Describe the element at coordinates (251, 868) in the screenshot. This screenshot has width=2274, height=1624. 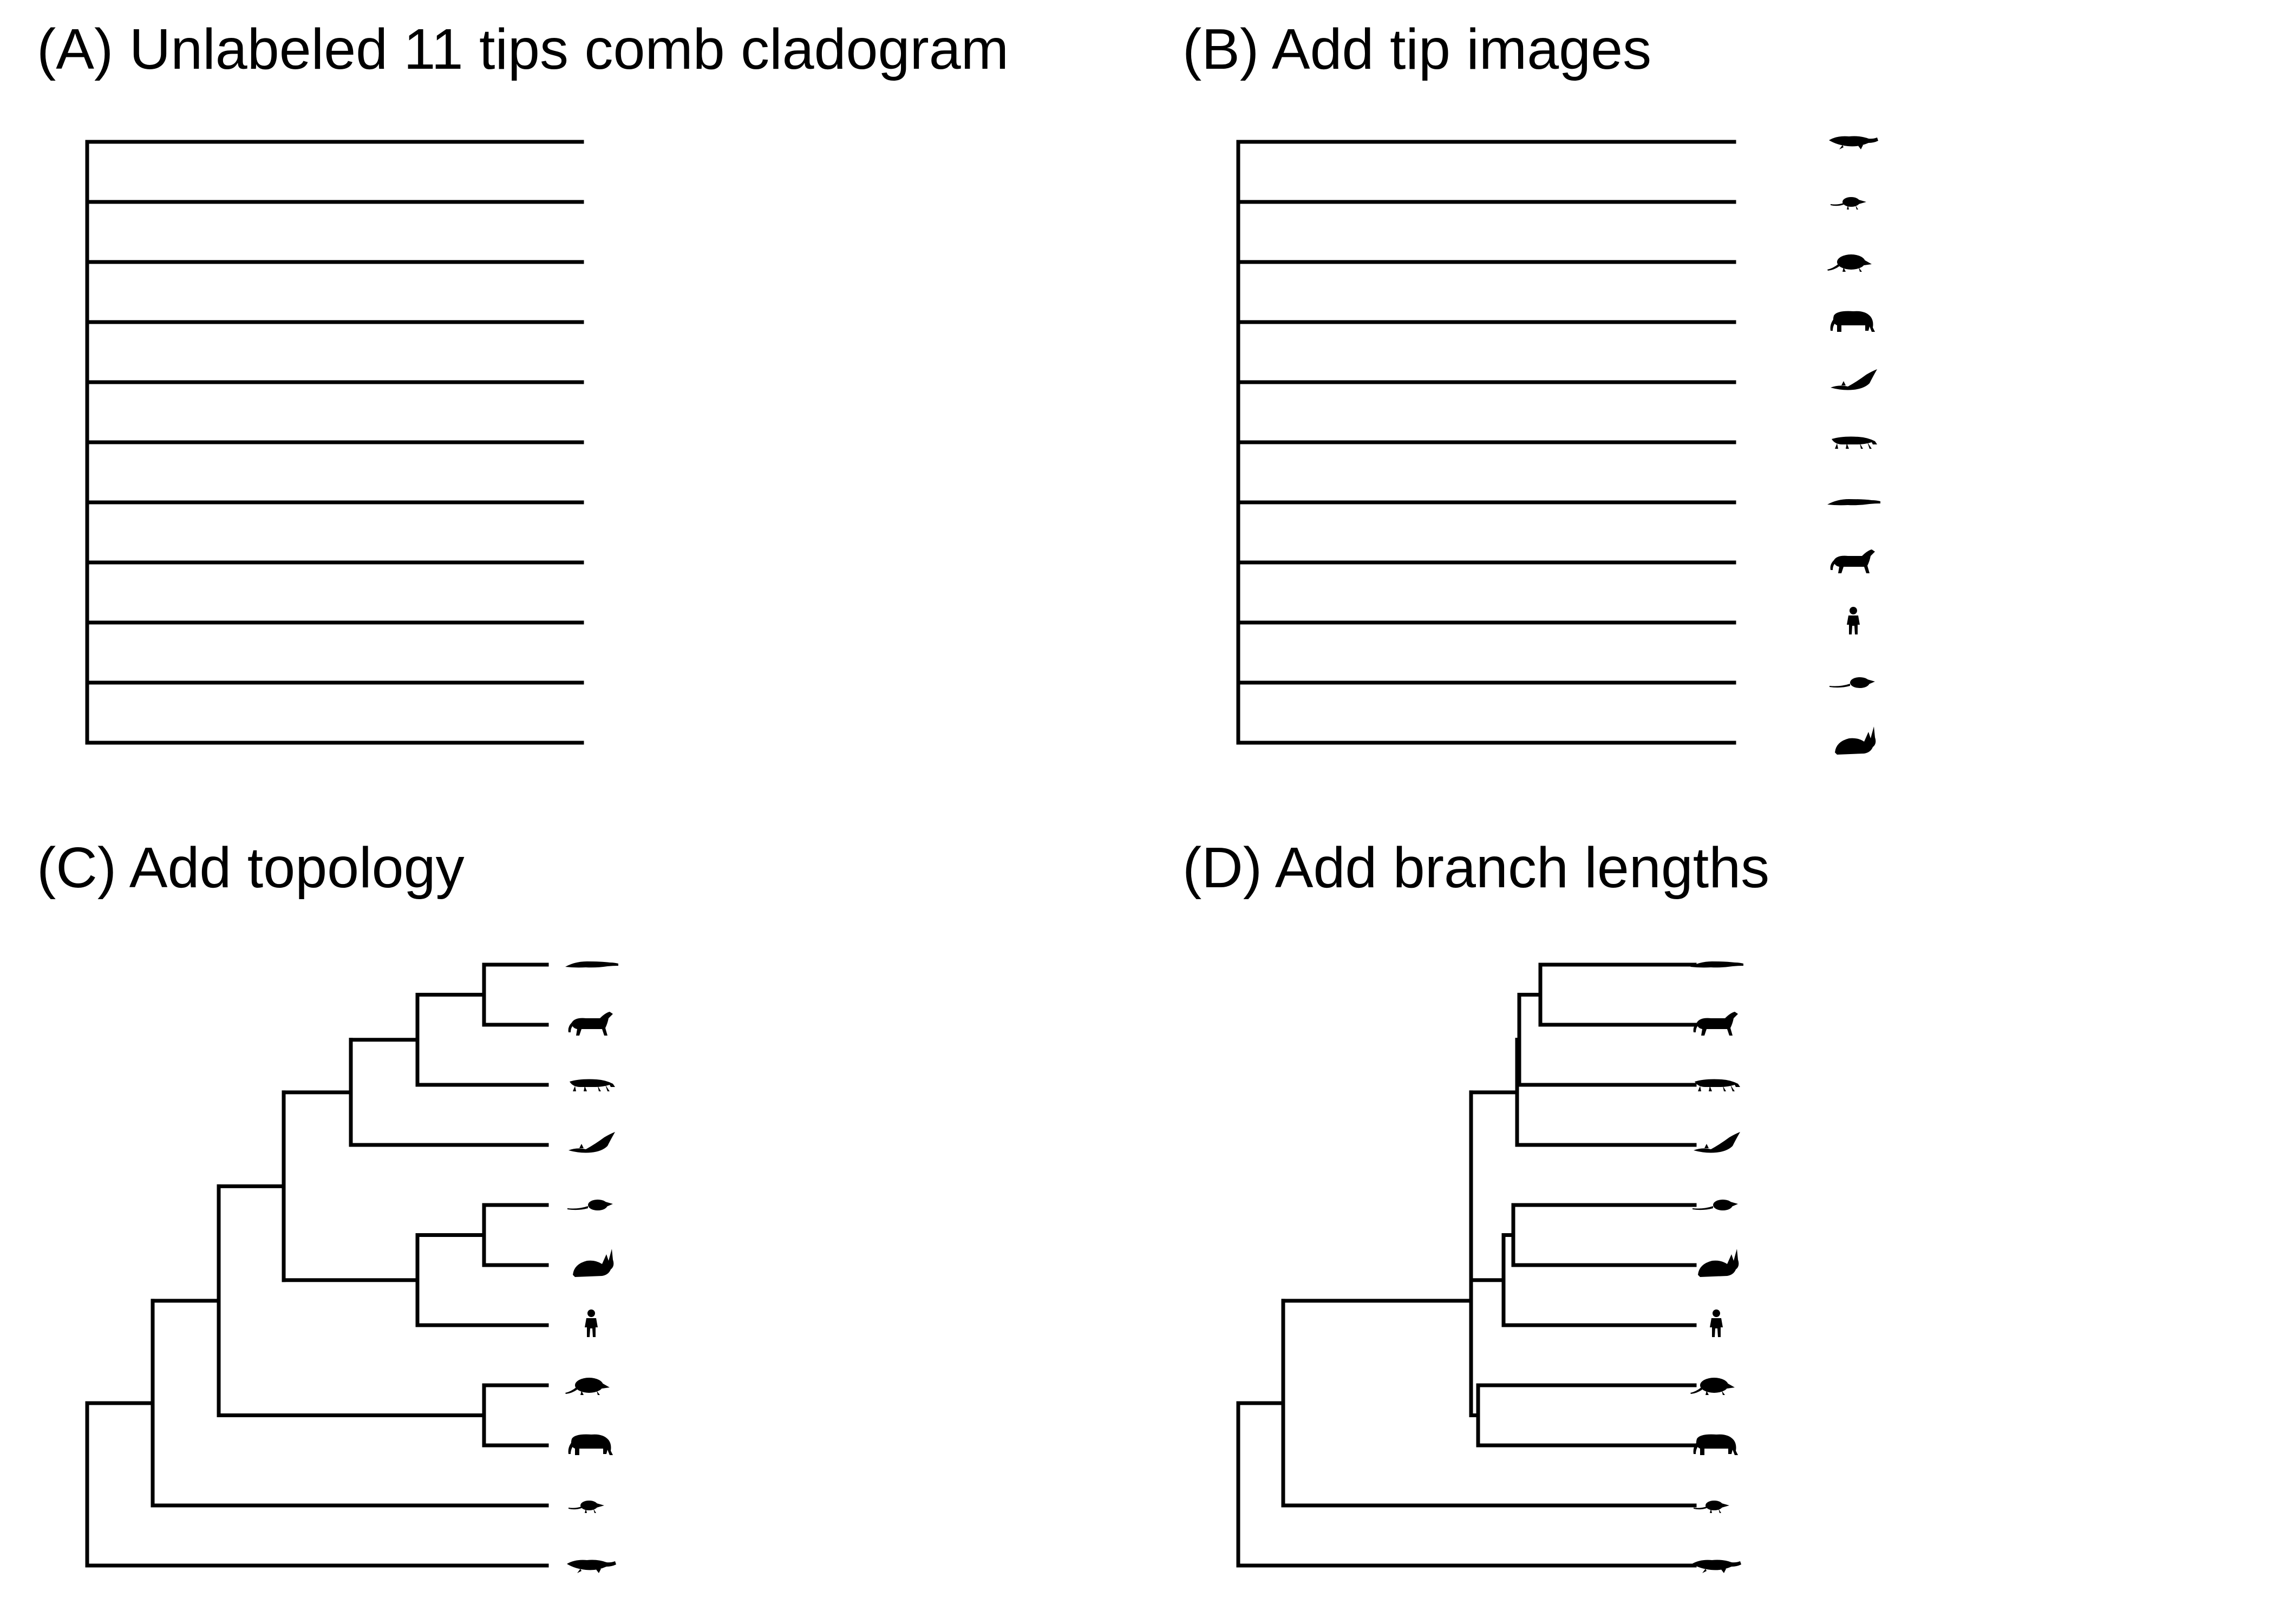
I see `panel-c-title: (C) Add topology` at that location.